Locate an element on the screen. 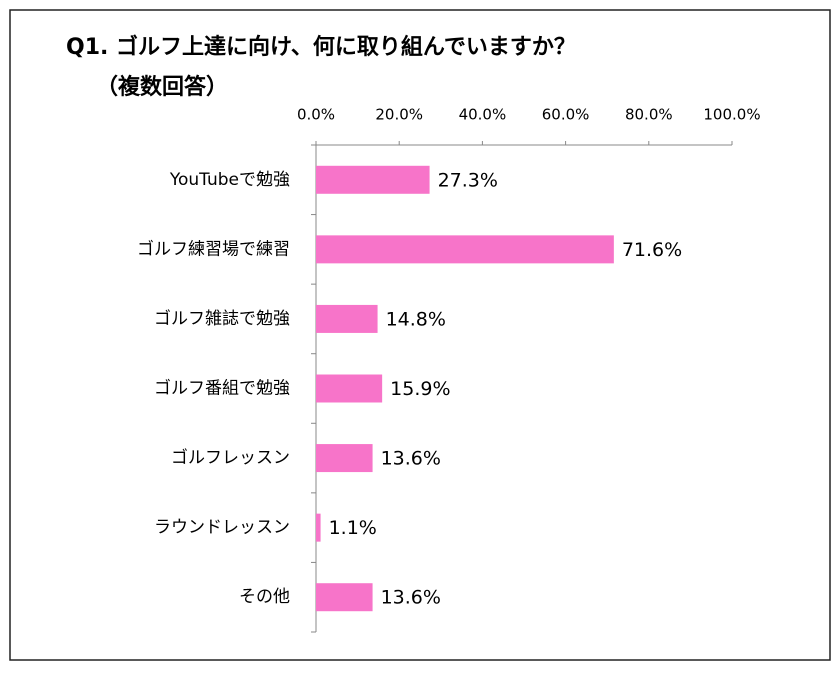  value-label: 1.1% is located at coordinates (353, 528).